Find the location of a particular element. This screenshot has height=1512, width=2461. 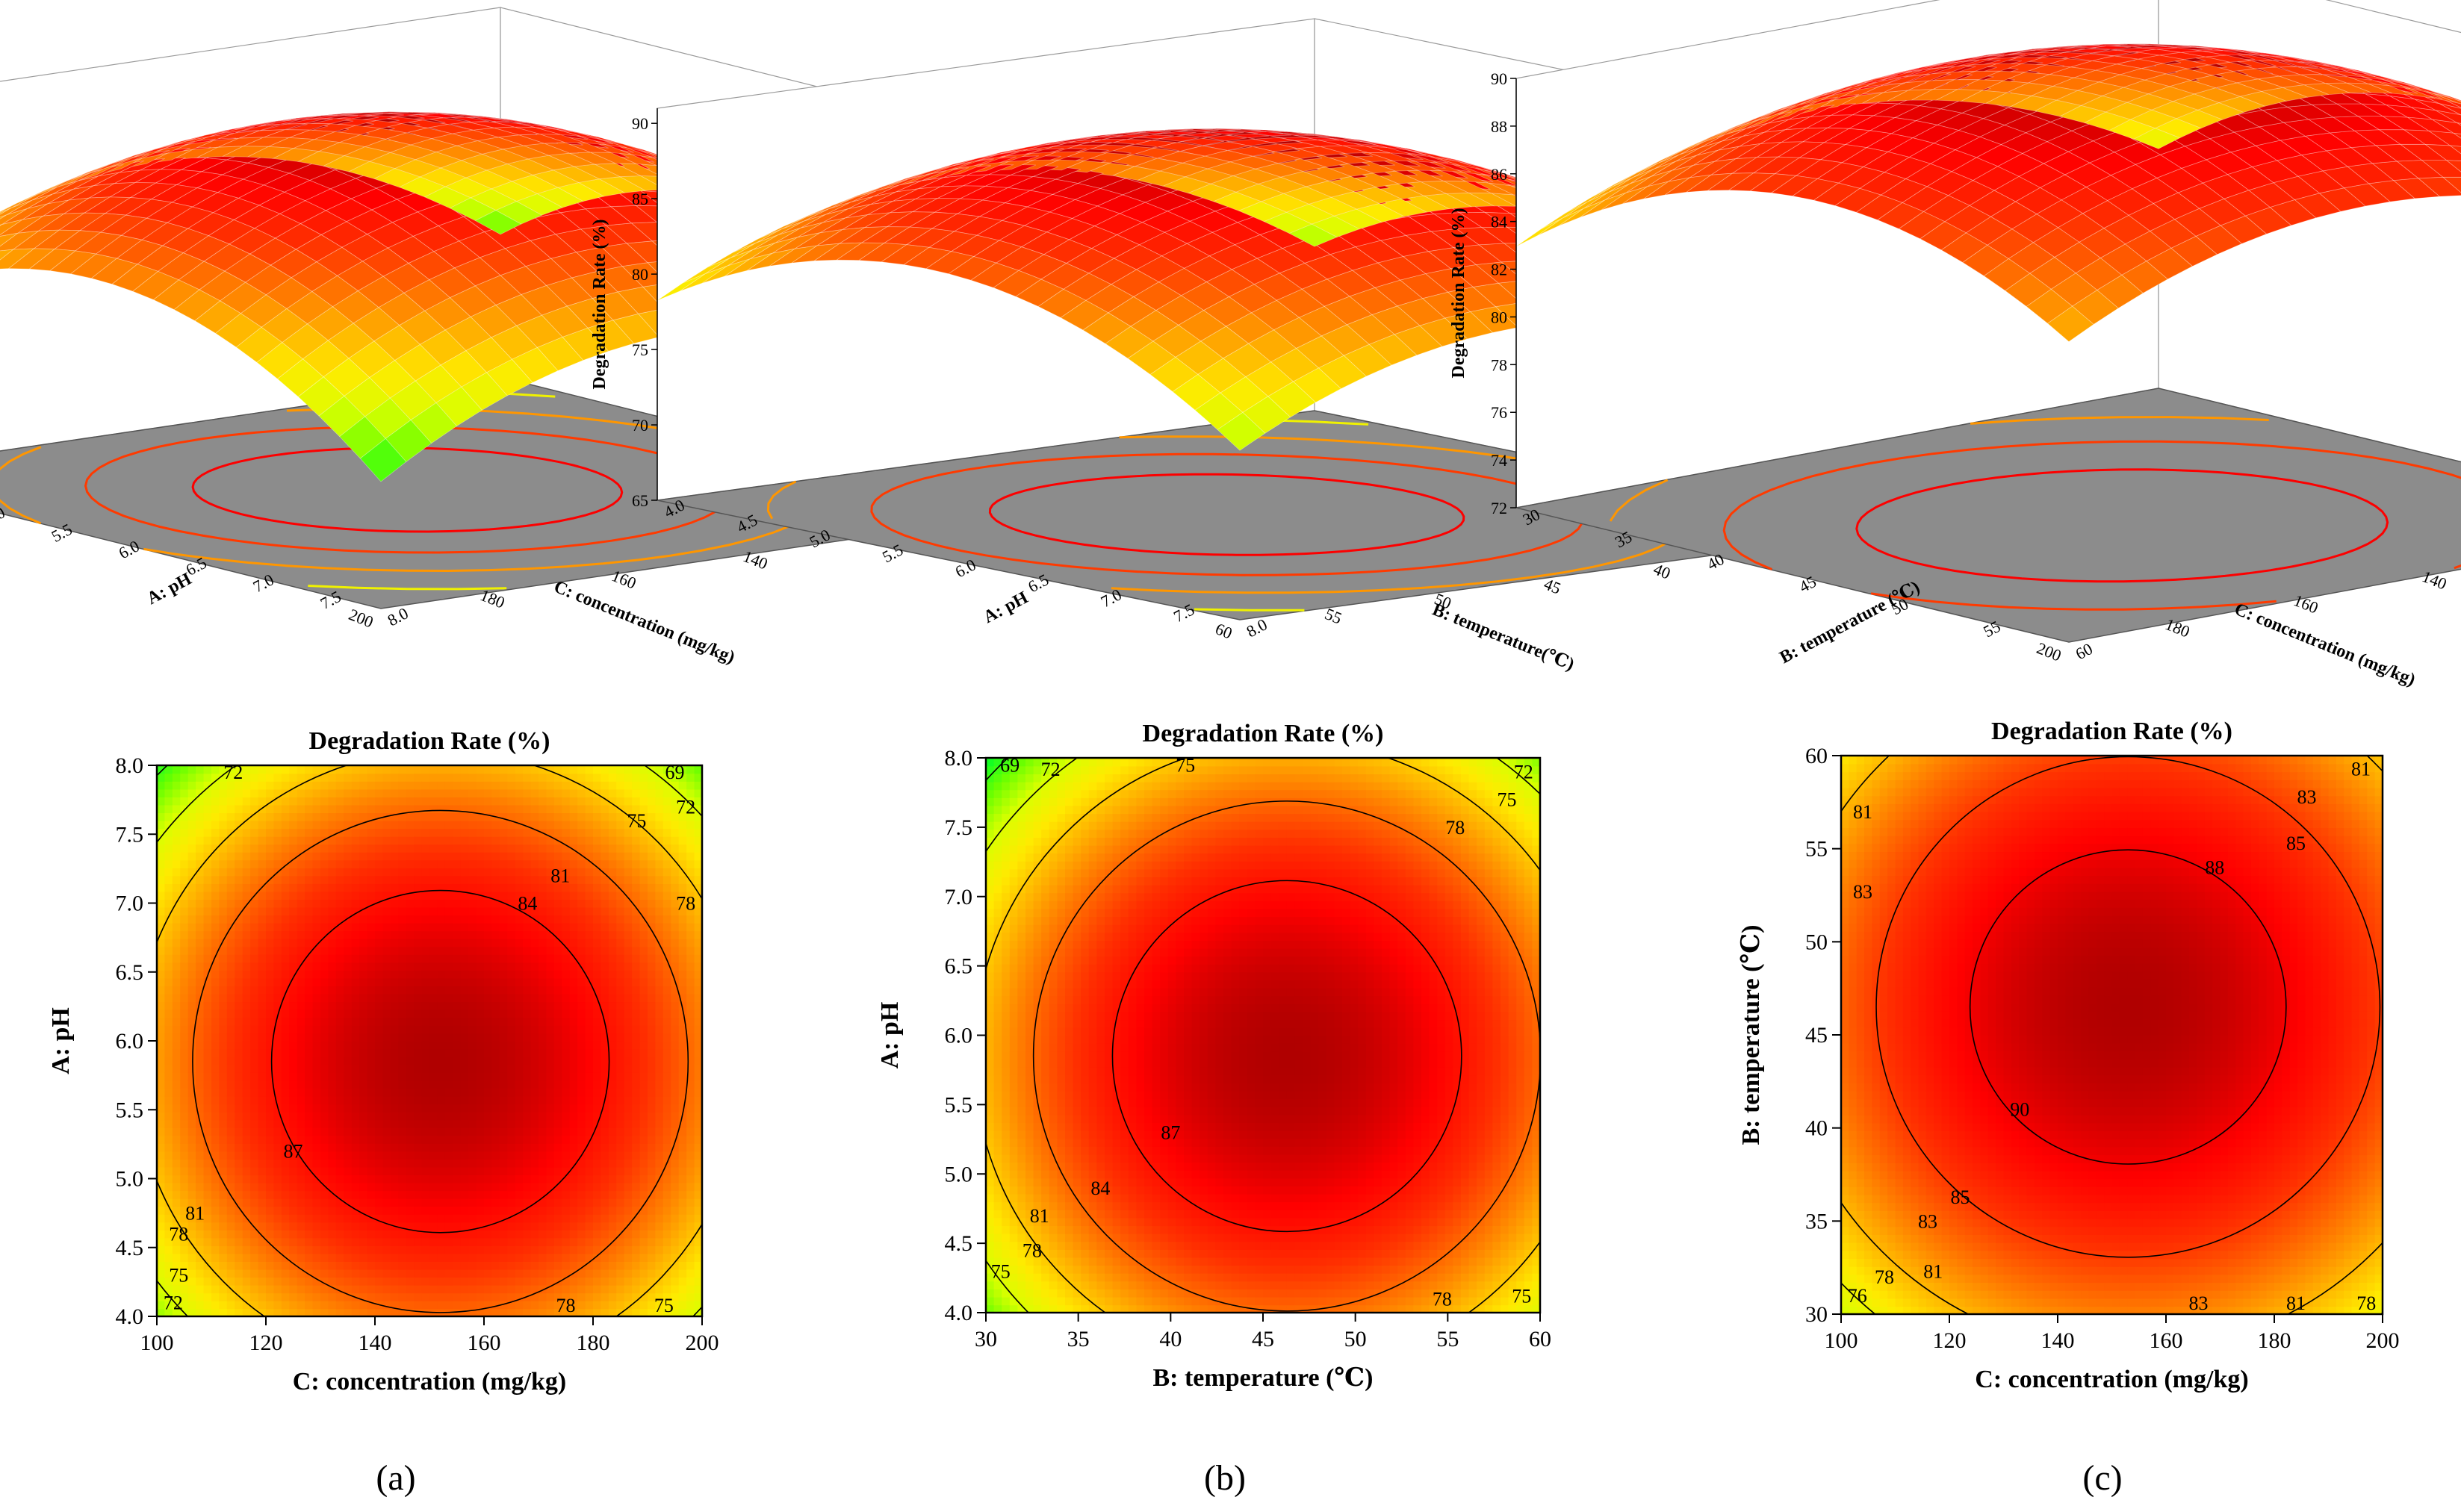

z-tick-label: 76 is located at coordinates (1499, 412).